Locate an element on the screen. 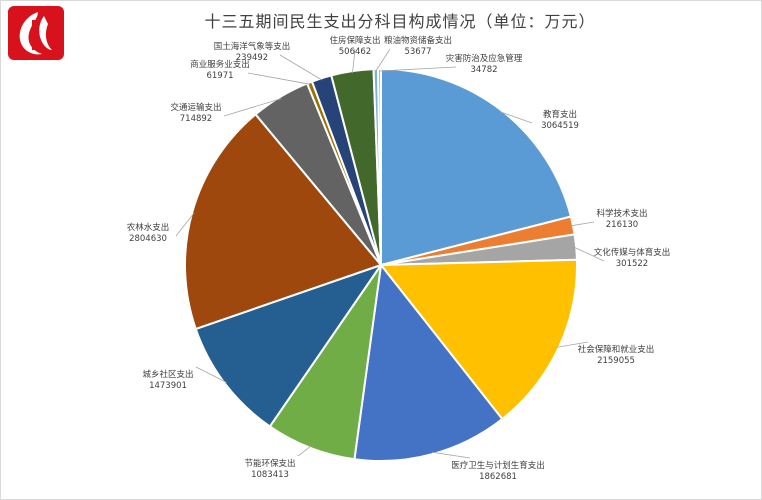 Image resolution: width=762 pixels, height=500 pixels. slice-value: 239492 is located at coordinates (252, 58).